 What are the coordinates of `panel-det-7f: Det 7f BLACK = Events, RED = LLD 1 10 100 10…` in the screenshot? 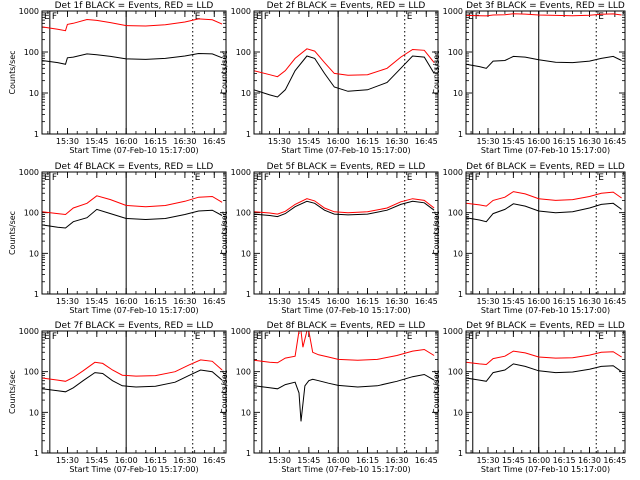 It's located at (117, 397).